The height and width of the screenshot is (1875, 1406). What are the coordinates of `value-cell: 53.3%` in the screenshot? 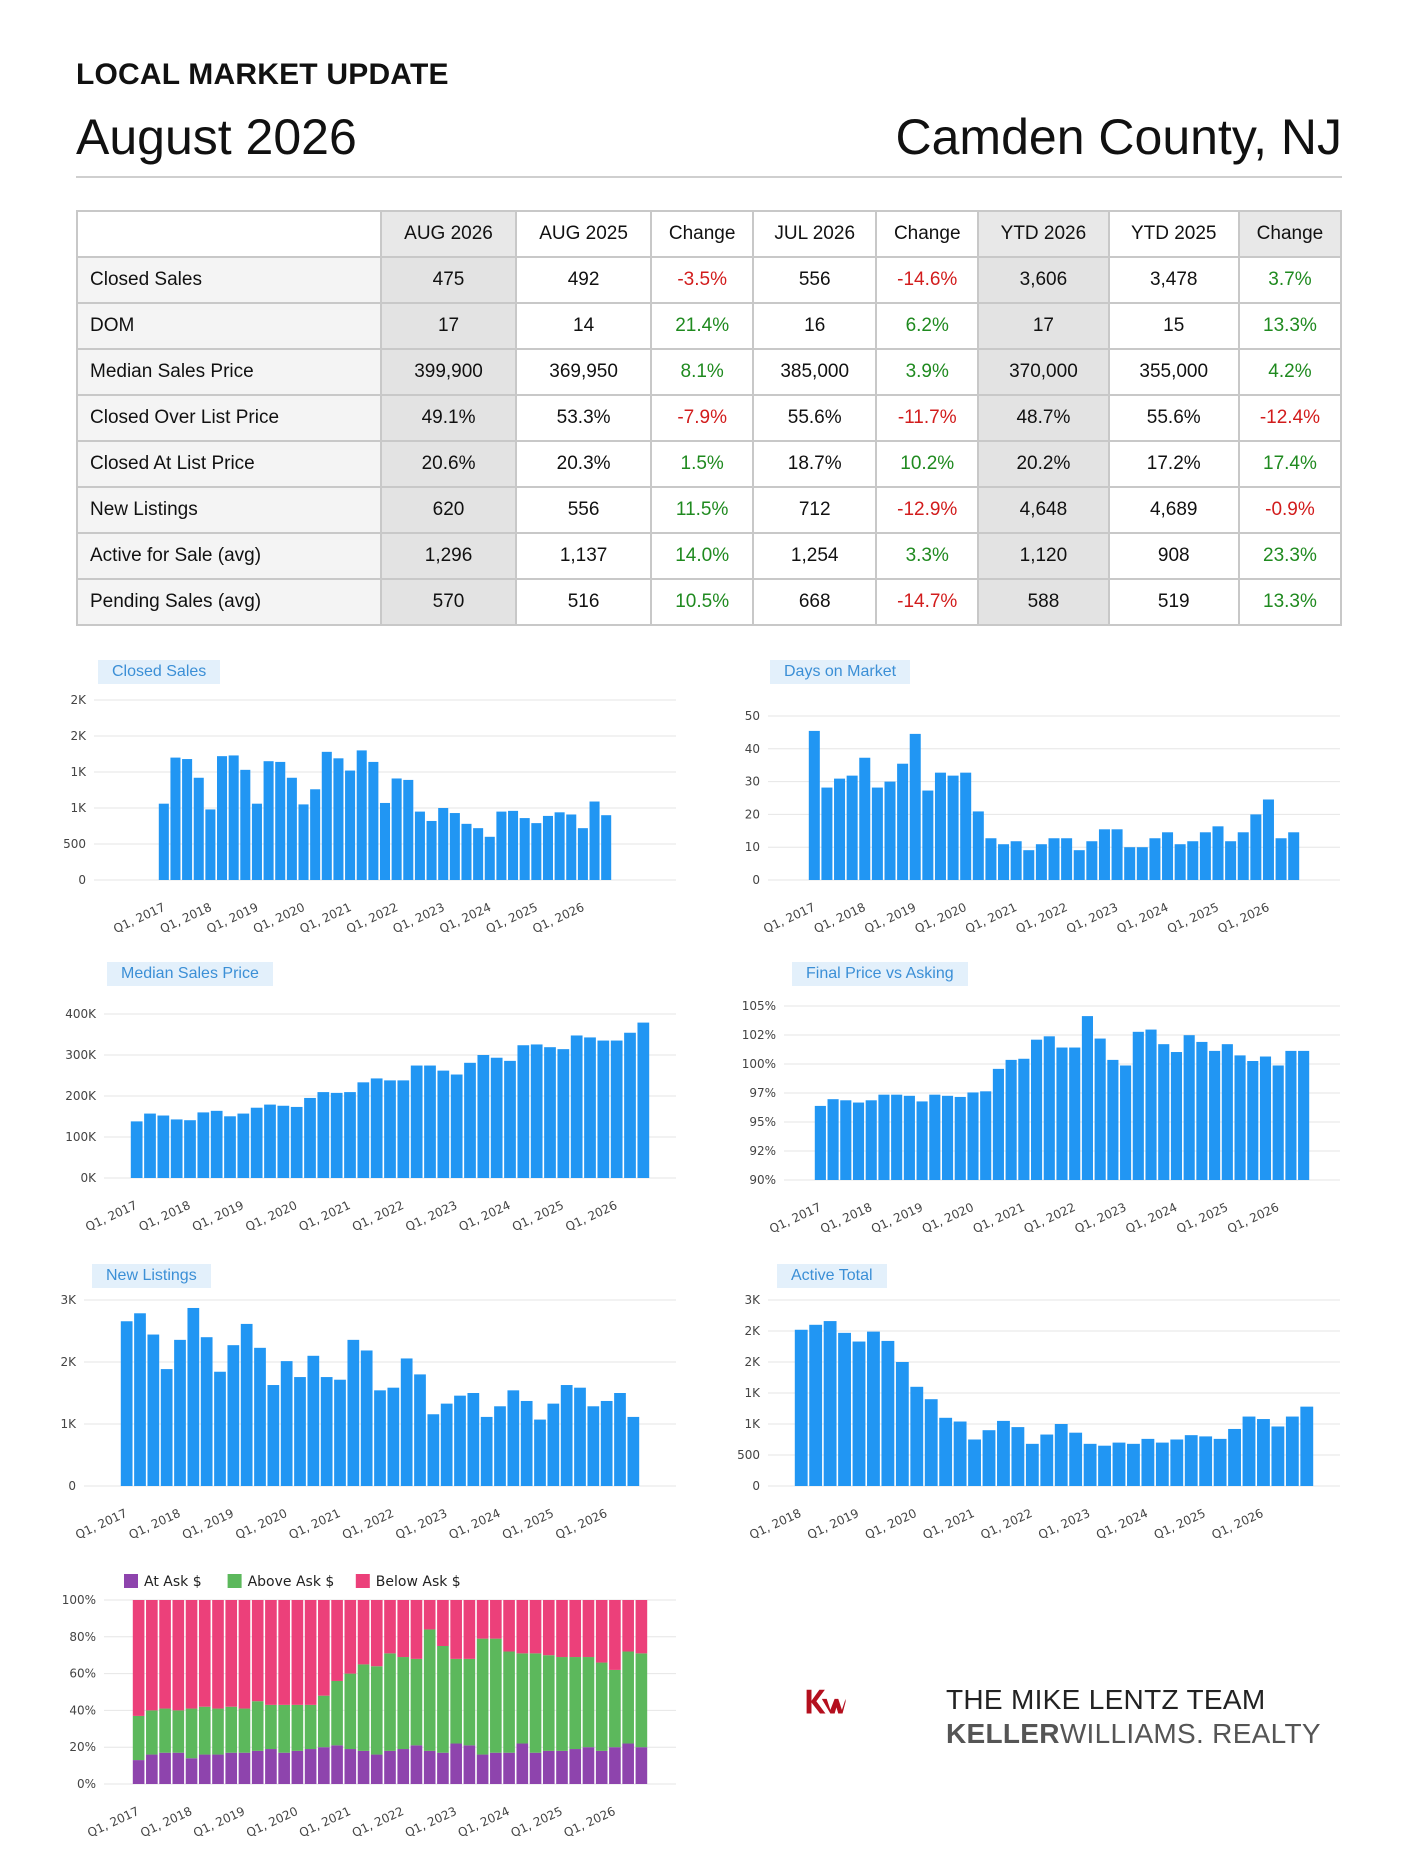 It's located at (584, 418).